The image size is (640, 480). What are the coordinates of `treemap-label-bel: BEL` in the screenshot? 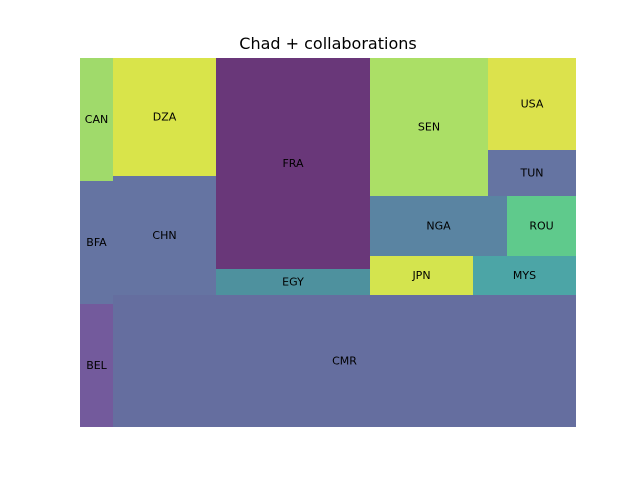 It's located at (96, 365).